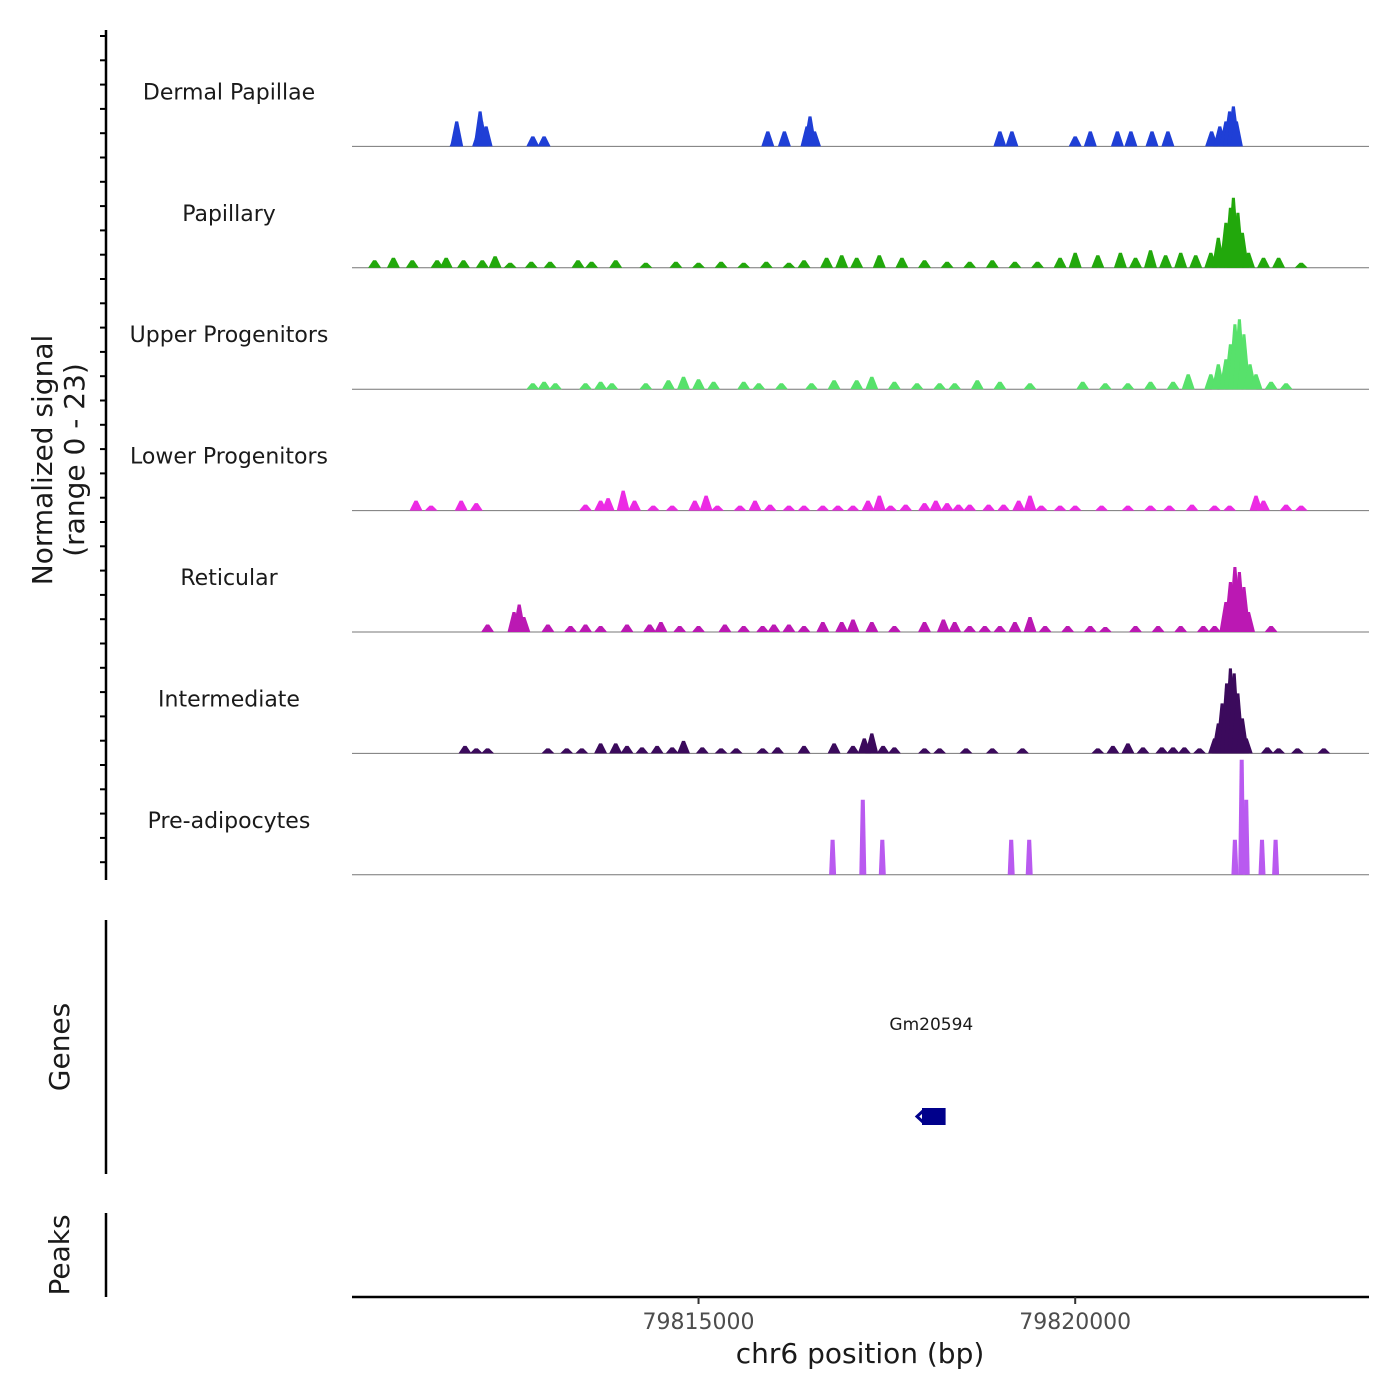 Image resolution: width=1400 pixels, height=1400 pixels. What do you see at coordinates (860, 1353) in the screenshot?
I see `x-axis-title: chr6 position (bp)` at bounding box center [860, 1353].